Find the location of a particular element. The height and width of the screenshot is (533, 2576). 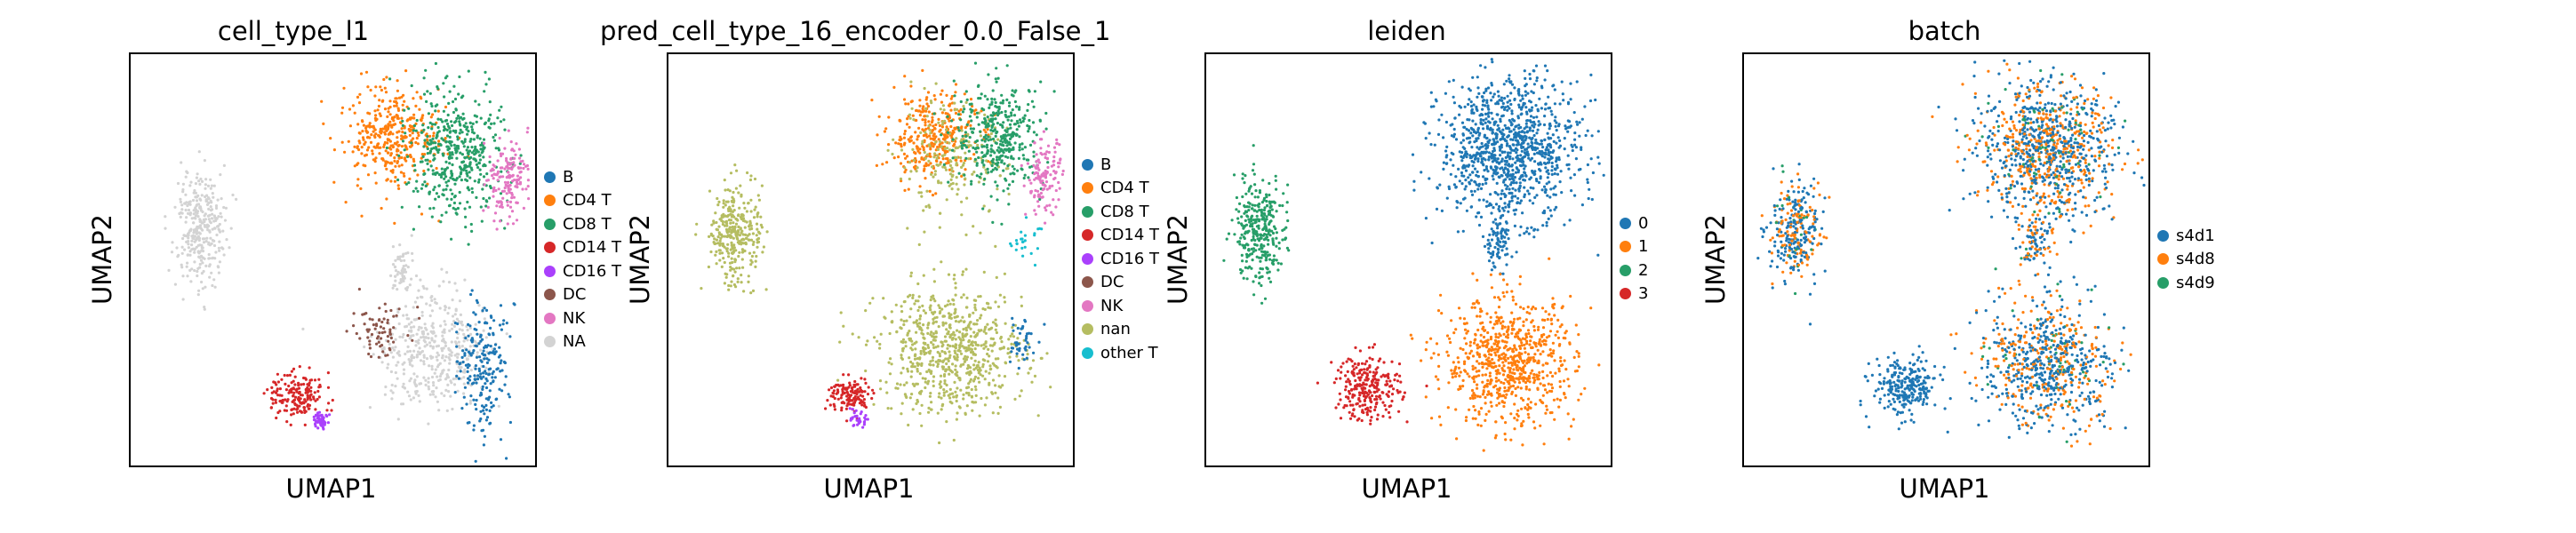

y-axis-label: UMAP2 is located at coordinates (102, 259).